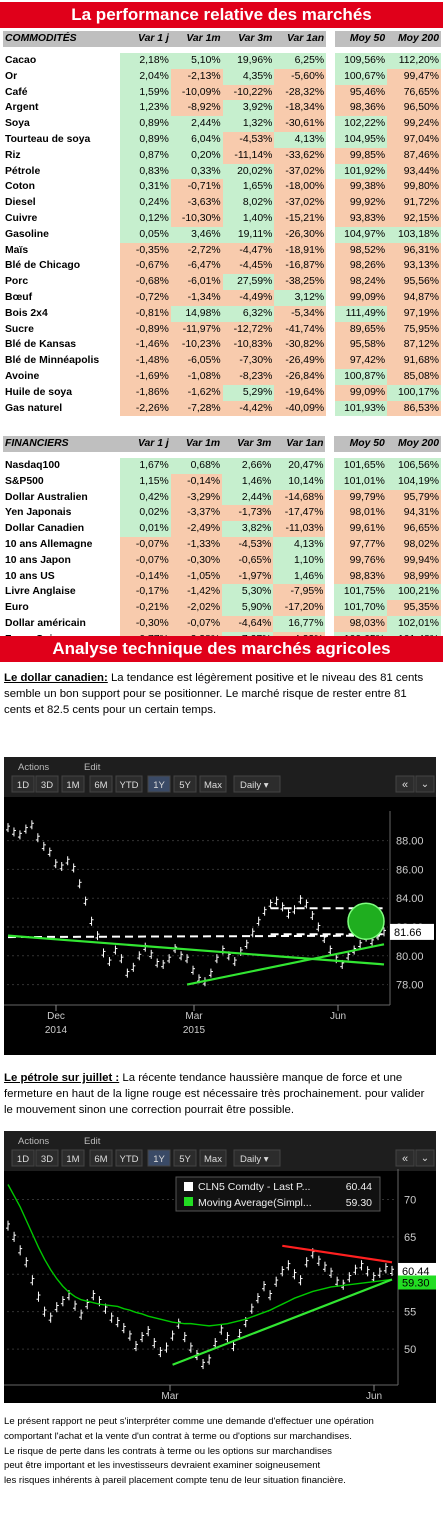  I want to click on value-cell: 101,92%, so click(361, 171).